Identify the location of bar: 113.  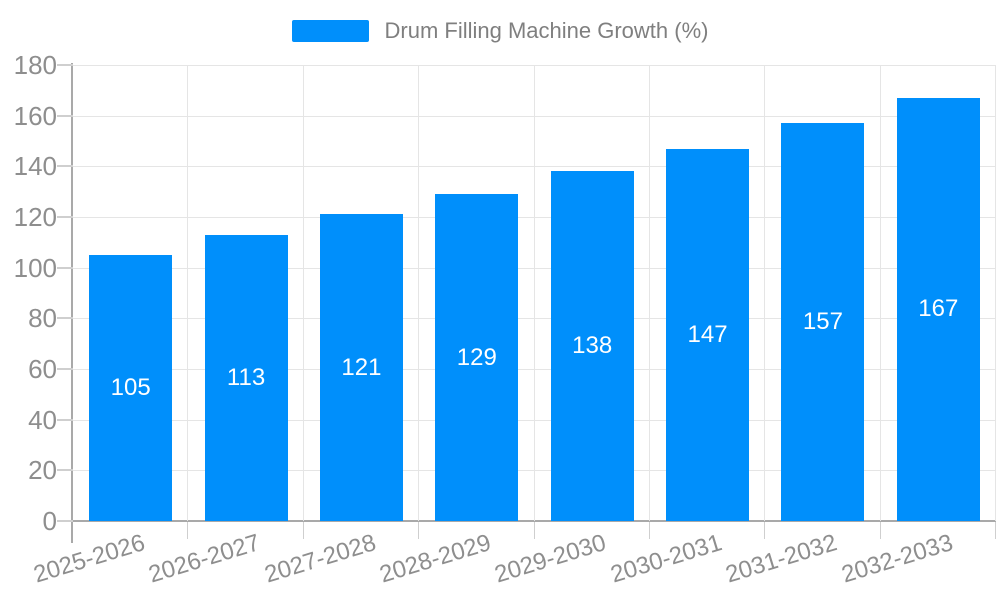
(246, 377).